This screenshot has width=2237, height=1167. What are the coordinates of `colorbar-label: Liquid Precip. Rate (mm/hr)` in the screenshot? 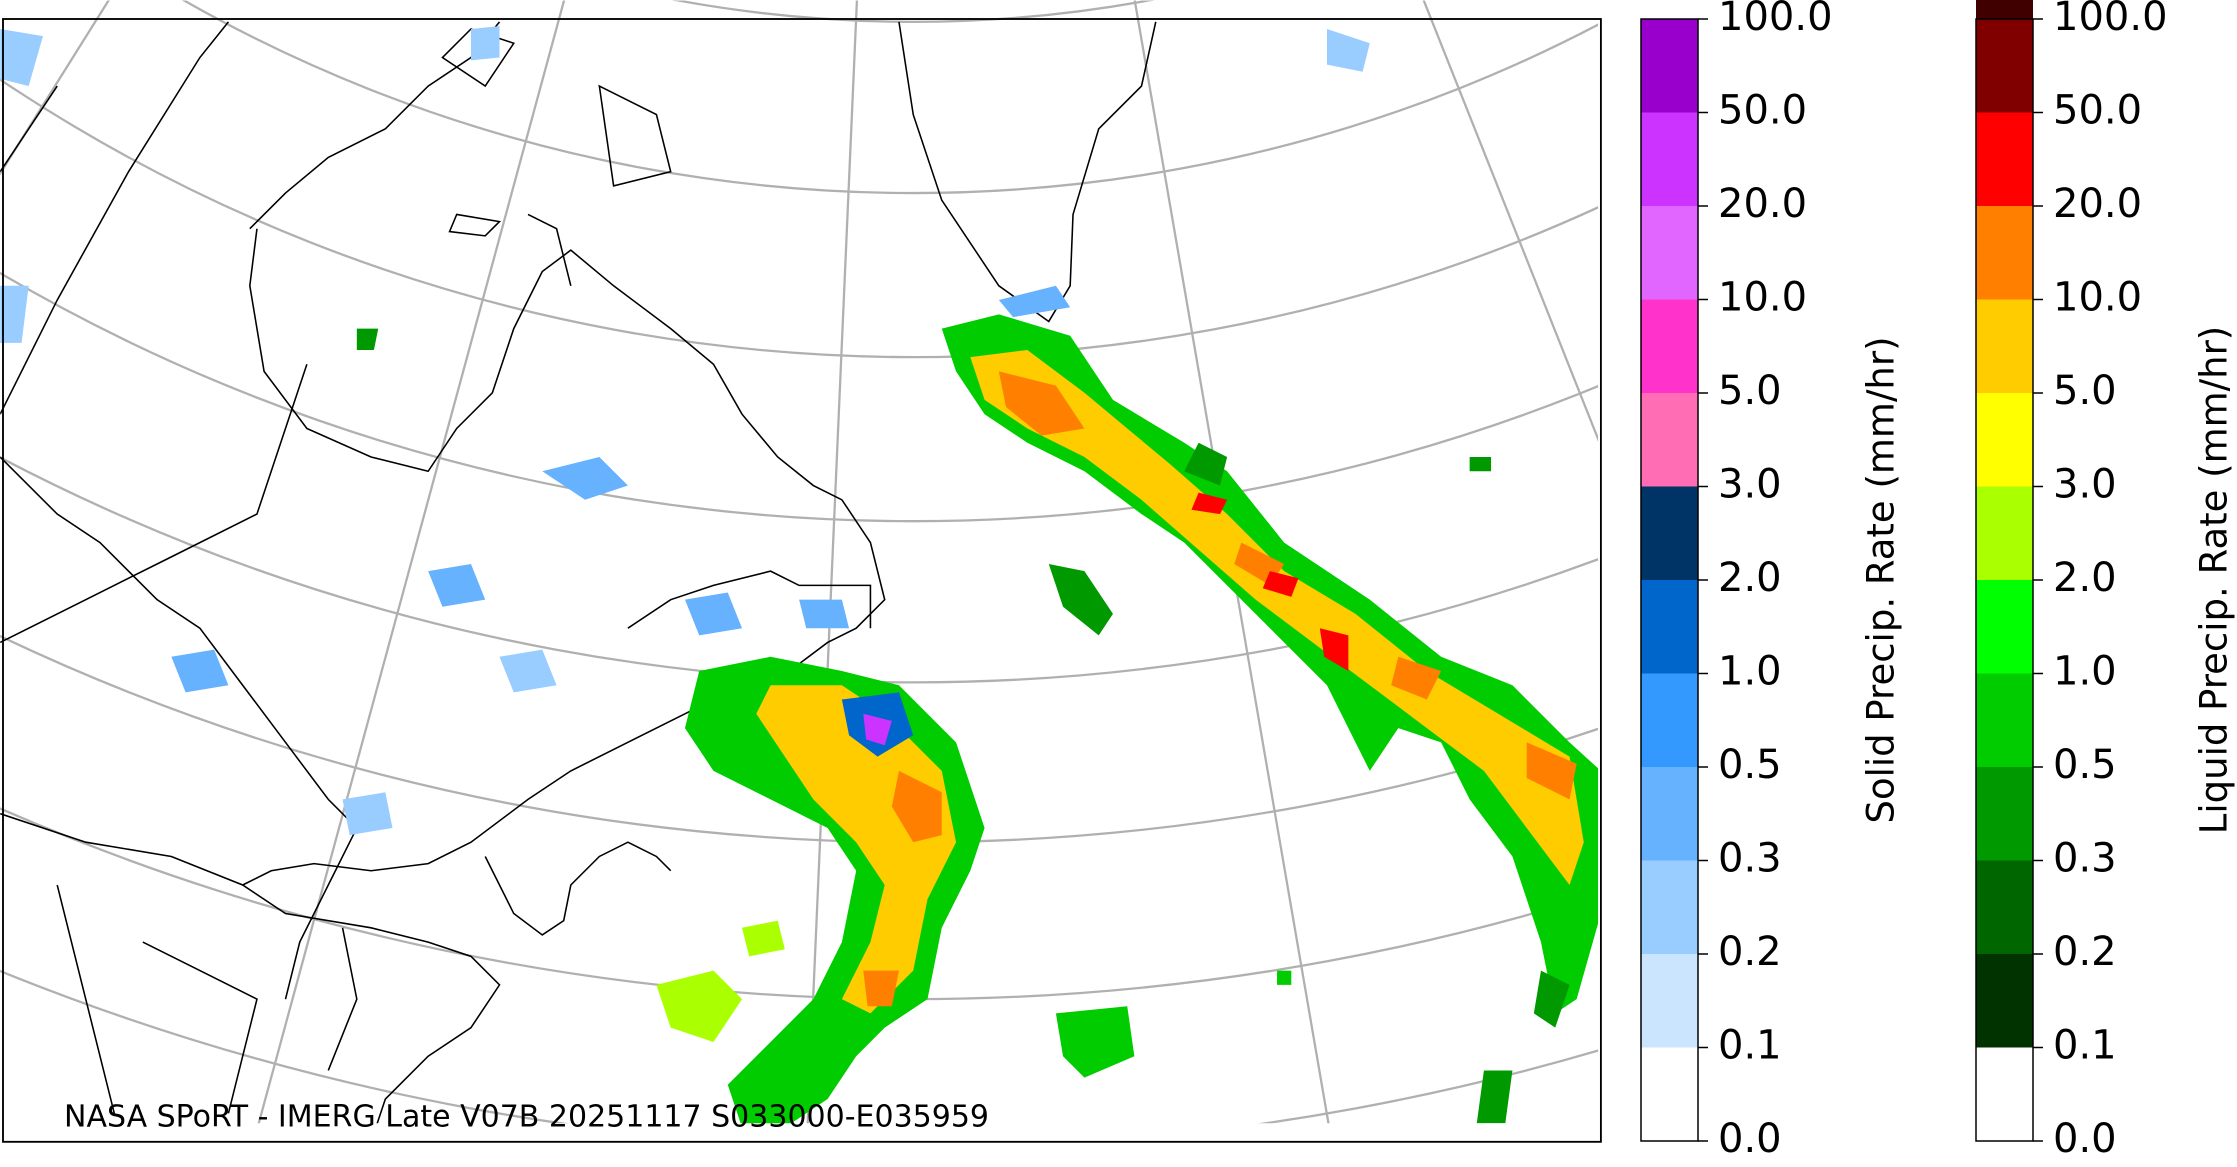 It's located at (2214, 580).